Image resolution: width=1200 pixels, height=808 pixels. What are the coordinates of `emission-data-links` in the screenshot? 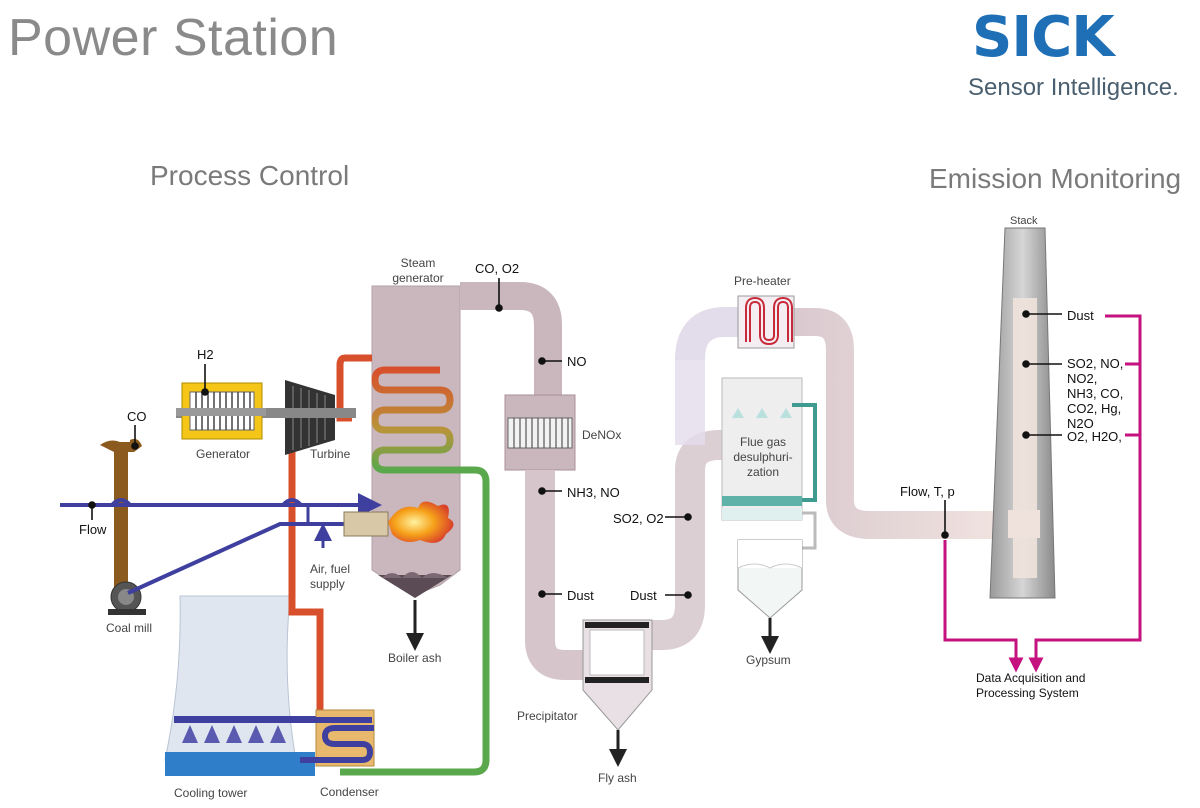 It's located at (1042, 493).